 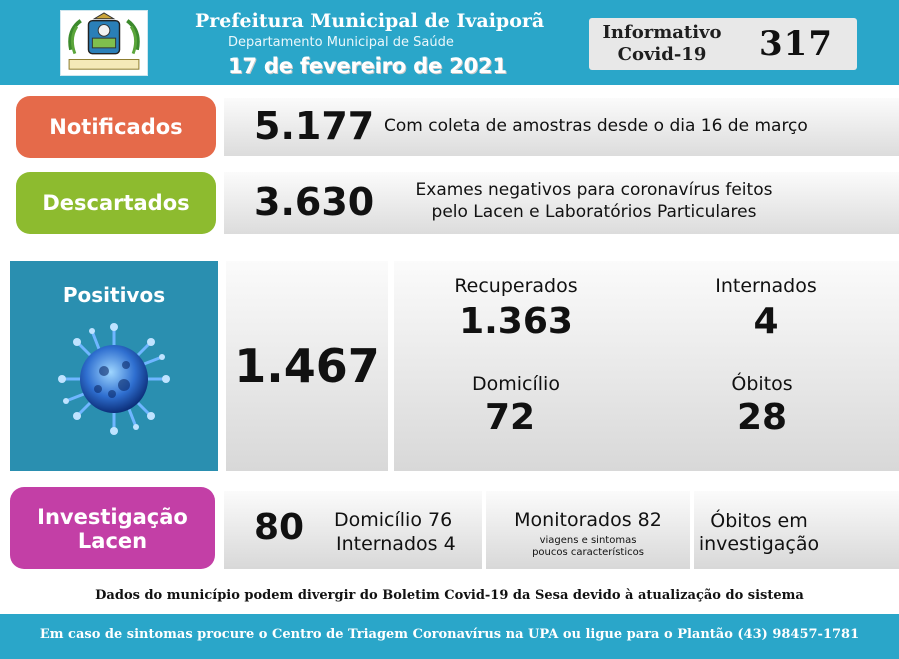 I want to click on obitos-investigacao-panel: Óbitos em investigação, so click(x=796, y=530).